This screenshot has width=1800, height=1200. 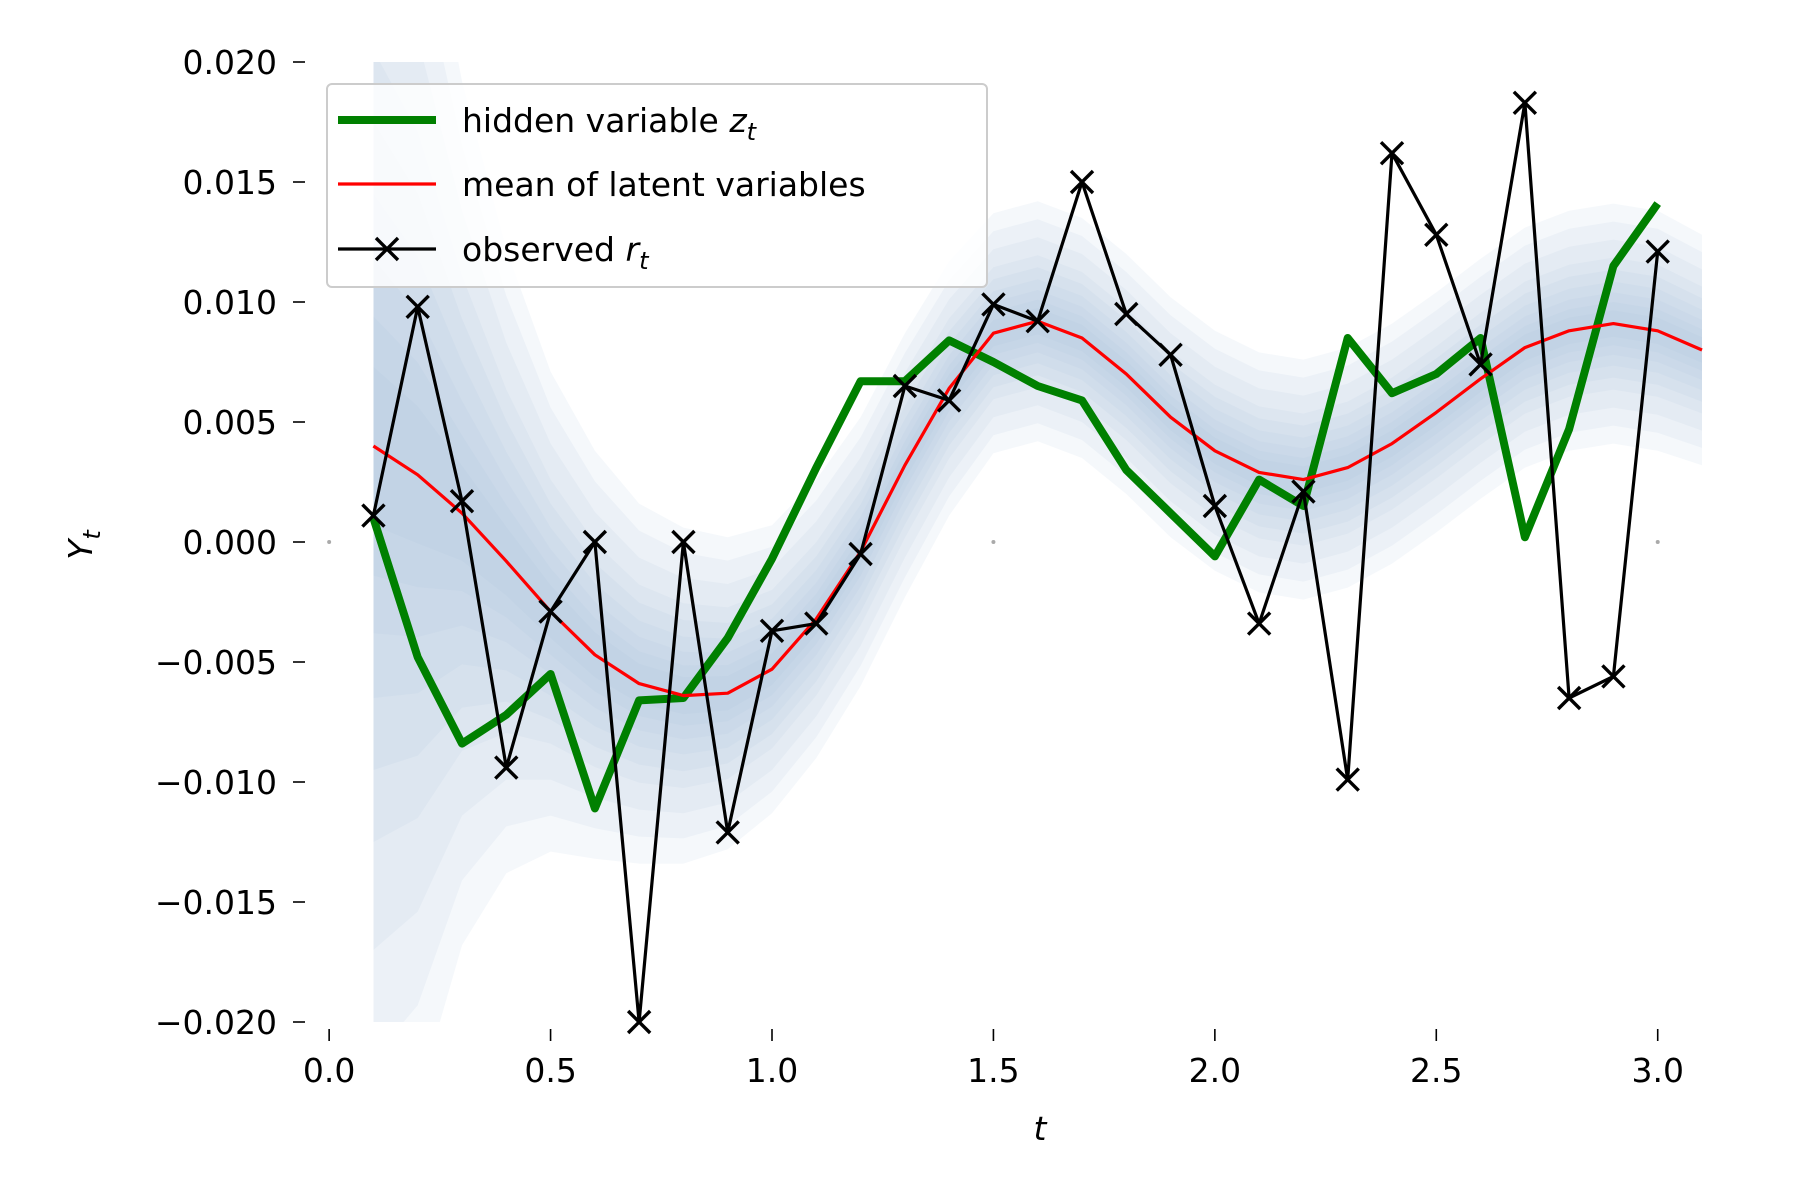 What do you see at coordinates (993, 1070) in the screenshot?
I see `x-tick-label: 1.5` at bounding box center [993, 1070].